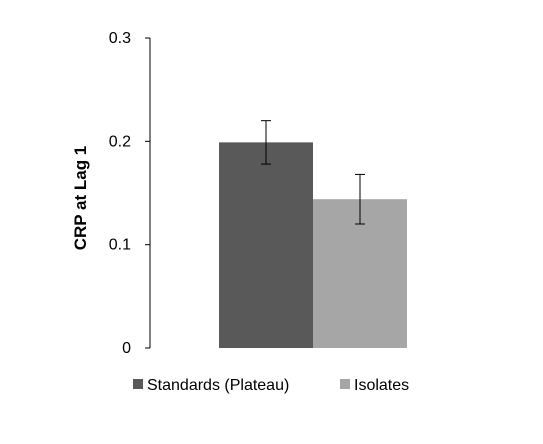 Image resolution: width=543 pixels, height=444 pixels. I want to click on y-tick-label: 0.2, so click(120, 141).